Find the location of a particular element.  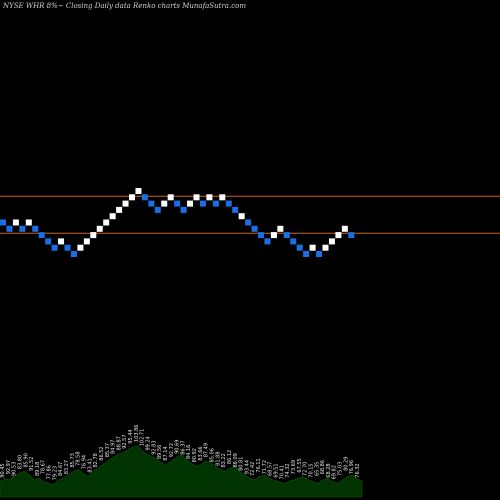

volume-area-path is located at coordinates (181, 471).